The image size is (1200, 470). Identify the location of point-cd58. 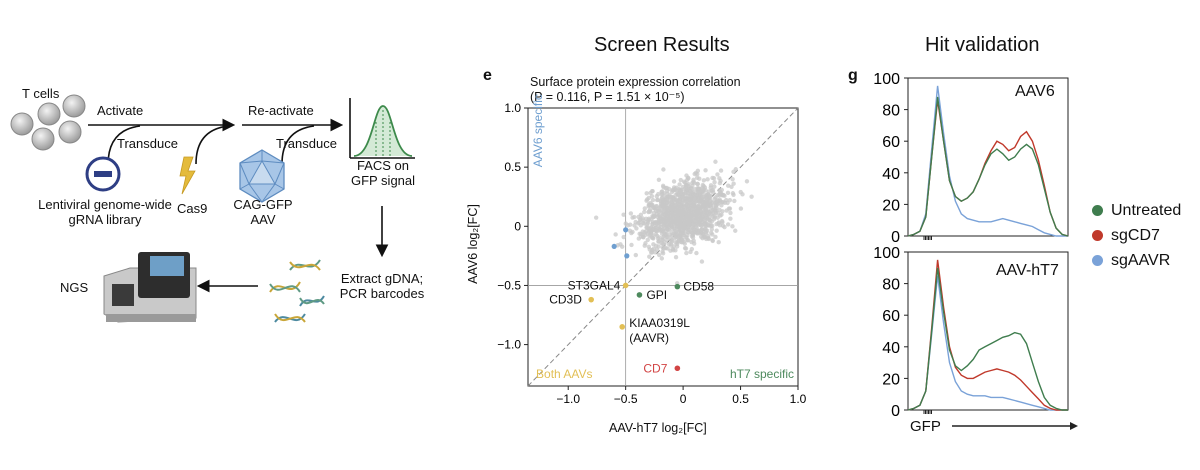
(677, 286).